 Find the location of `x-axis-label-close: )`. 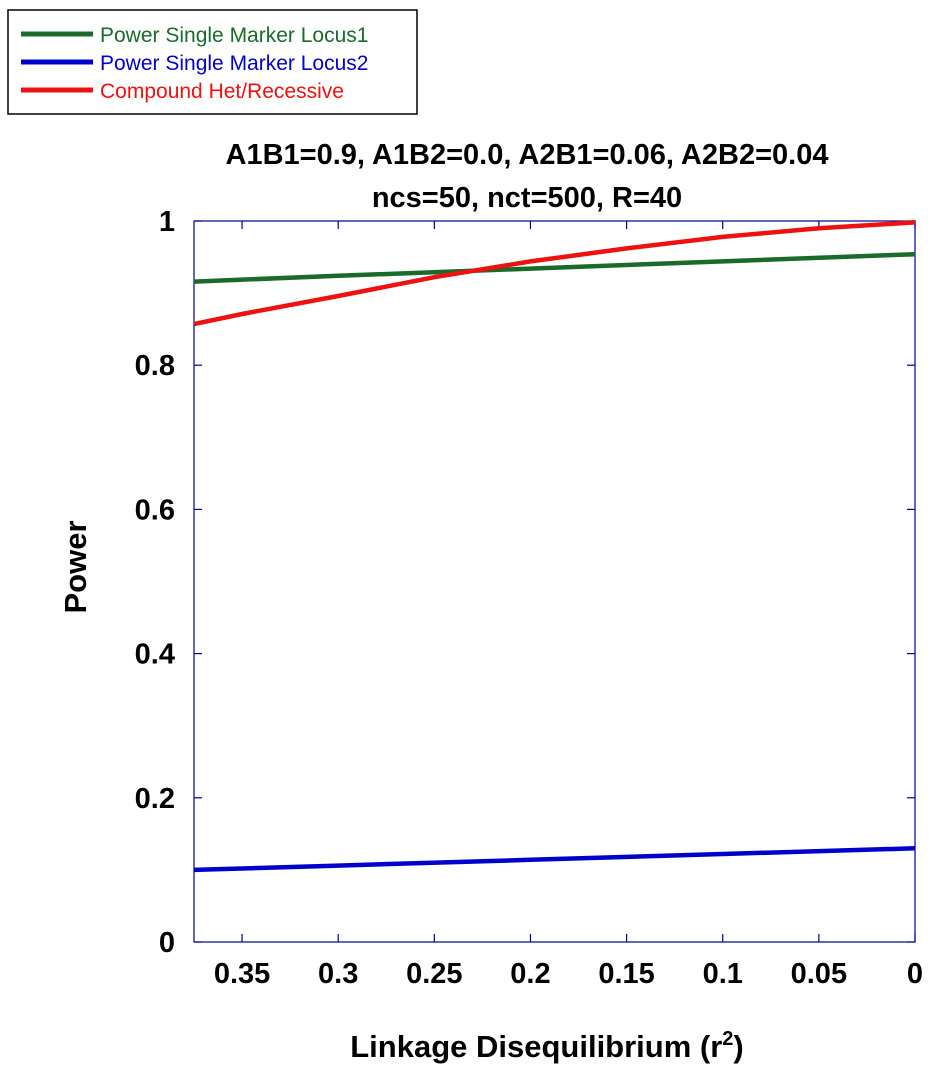

x-axis-label-close: ) is located at coordinates (738, 1046).